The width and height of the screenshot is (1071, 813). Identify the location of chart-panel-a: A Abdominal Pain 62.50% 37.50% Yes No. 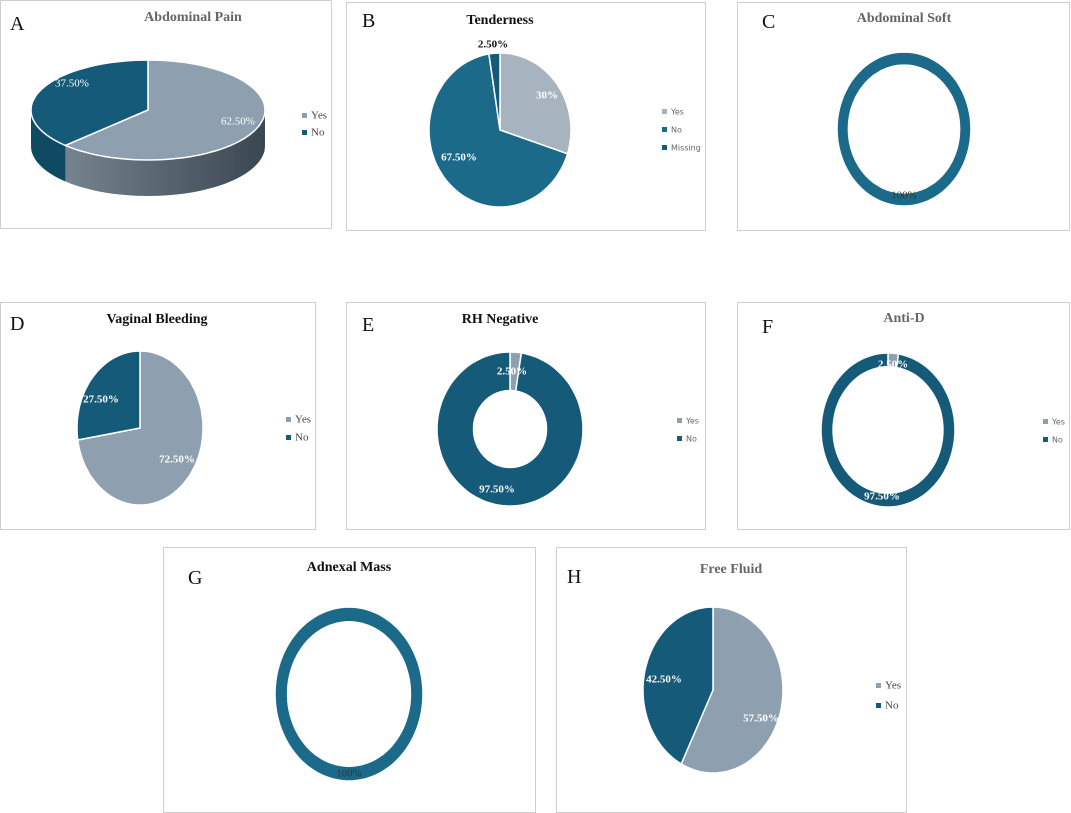
(166, 114).